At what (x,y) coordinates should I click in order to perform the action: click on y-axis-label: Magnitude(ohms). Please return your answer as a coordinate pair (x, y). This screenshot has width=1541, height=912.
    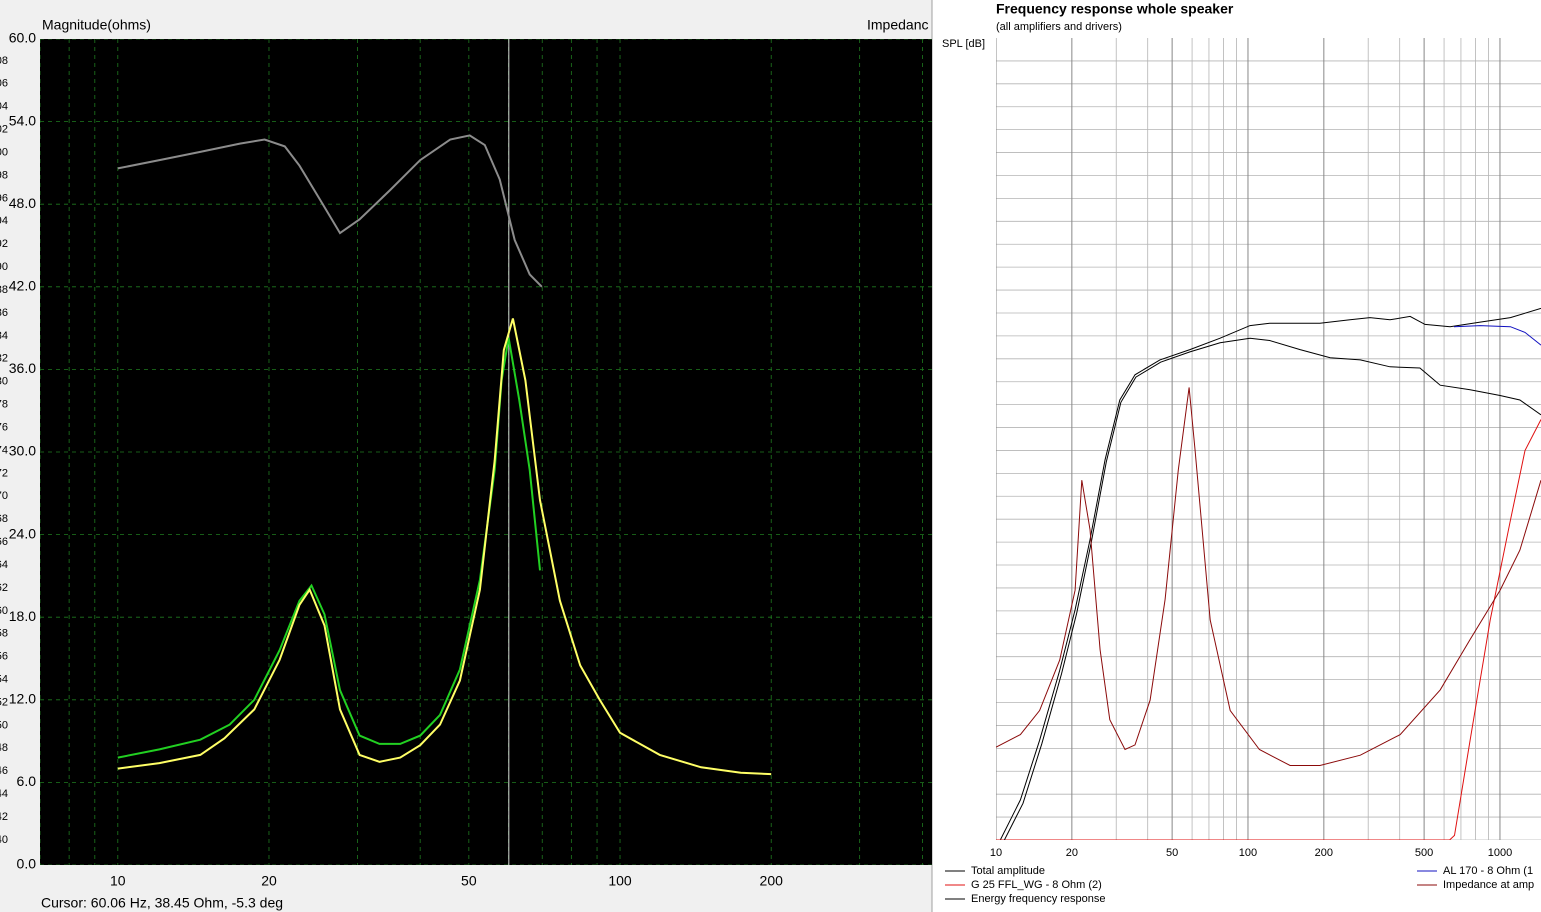
    Looking at the image, I should click on (96, 25).